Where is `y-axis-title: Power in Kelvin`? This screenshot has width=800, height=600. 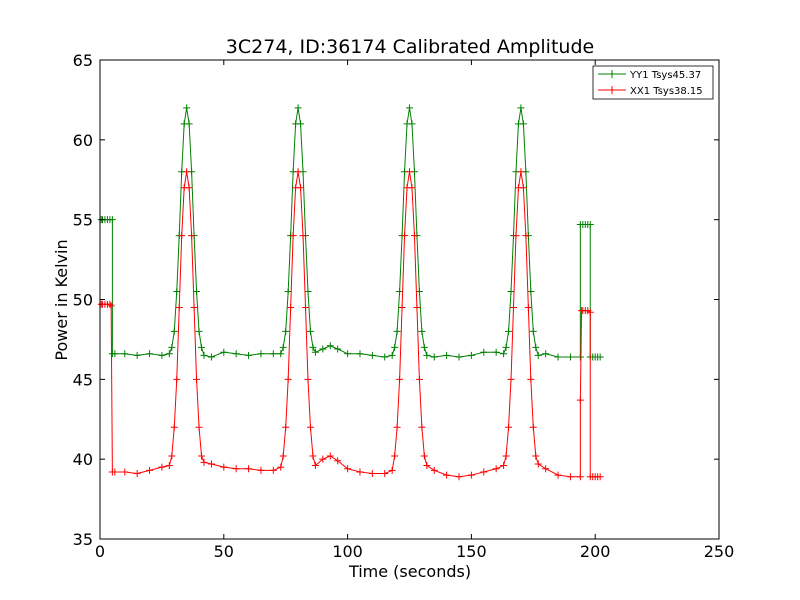
y-axis-title: Power in Kelvin is located at coordinates (61, 299).